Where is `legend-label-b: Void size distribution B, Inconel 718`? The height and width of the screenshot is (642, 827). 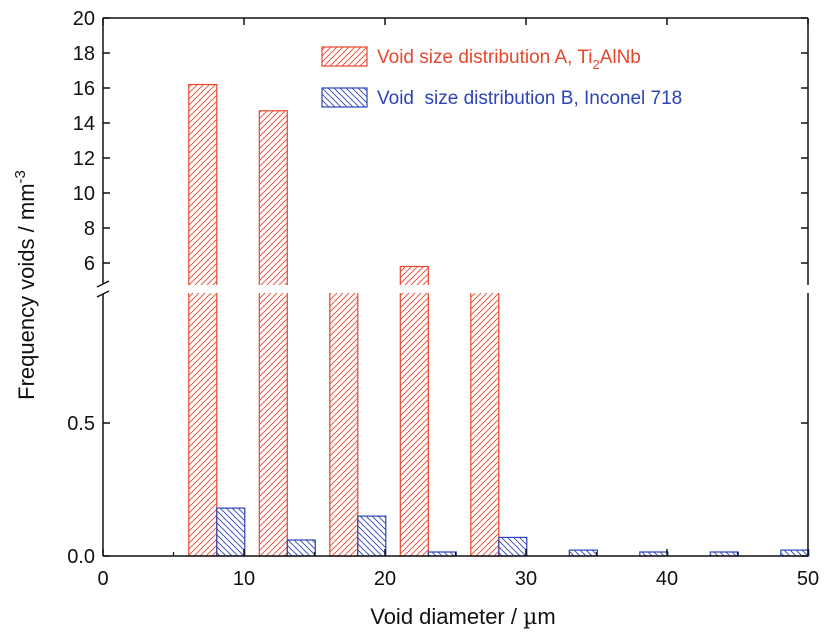 legend-label-b: Void size distribution B, Inconel 718 is located at coordinates (529, 98).